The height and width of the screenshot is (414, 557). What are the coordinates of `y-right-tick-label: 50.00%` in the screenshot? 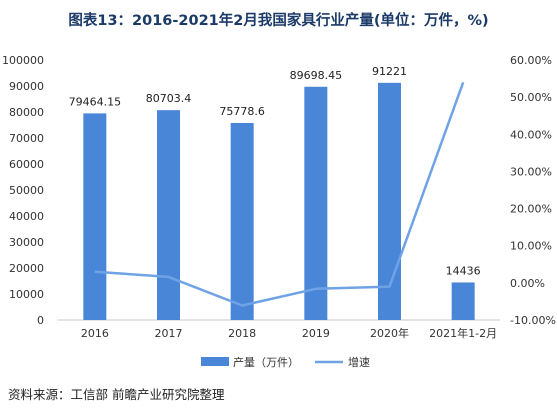 It's located at (531, 97).